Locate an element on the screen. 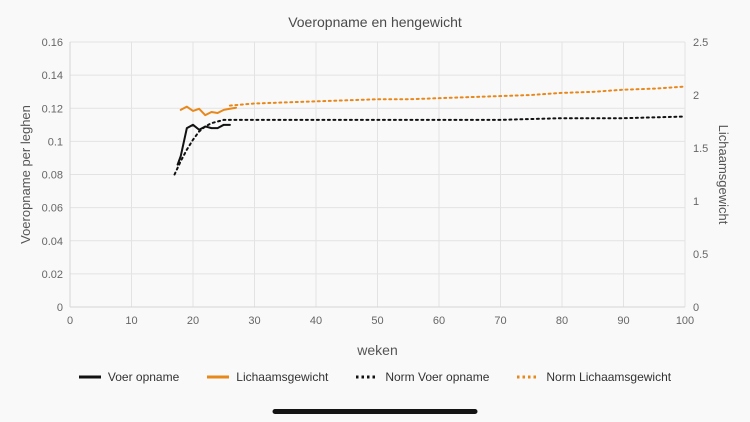 This screenshot has width=750, height=422. series-line-norm-voer-opname is located at coordinates (429, 145).